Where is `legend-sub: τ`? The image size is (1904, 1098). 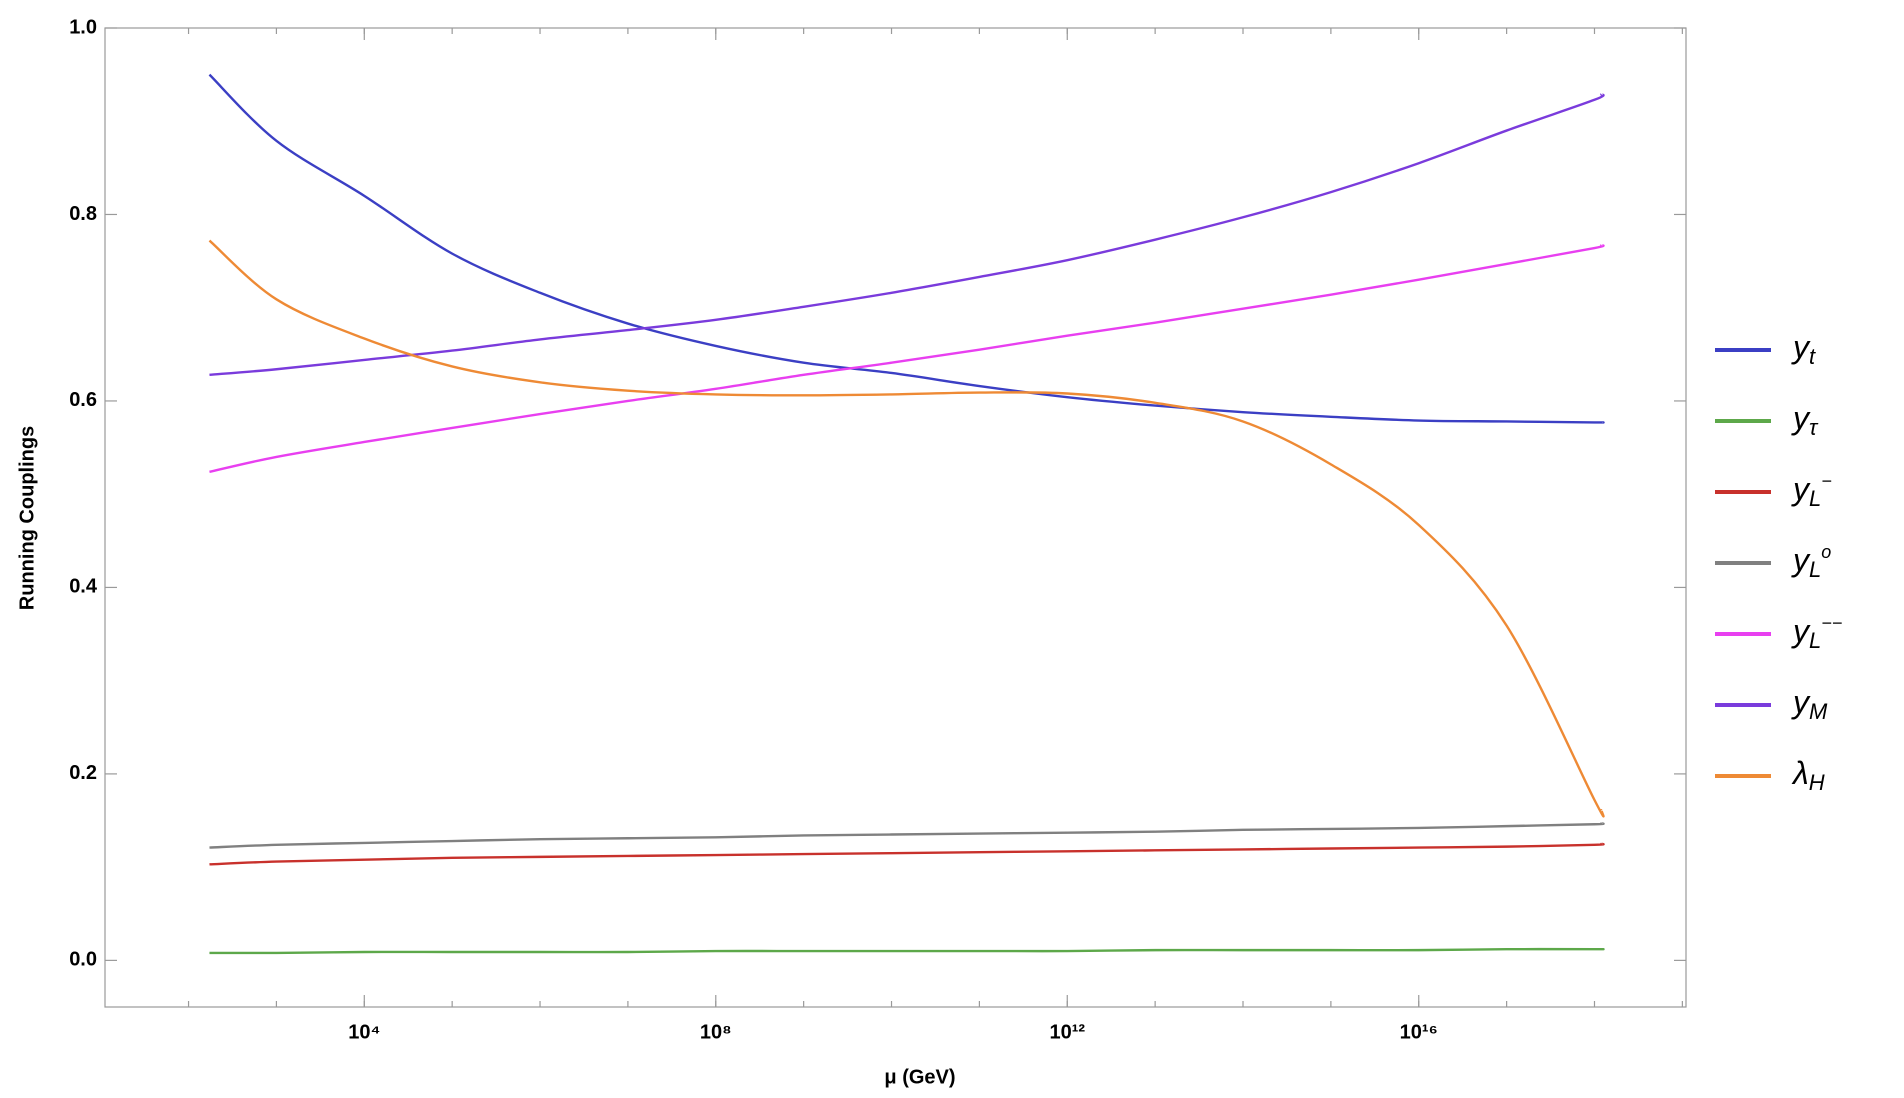
legend-sub: τ is located at coordinates (1814, 427).